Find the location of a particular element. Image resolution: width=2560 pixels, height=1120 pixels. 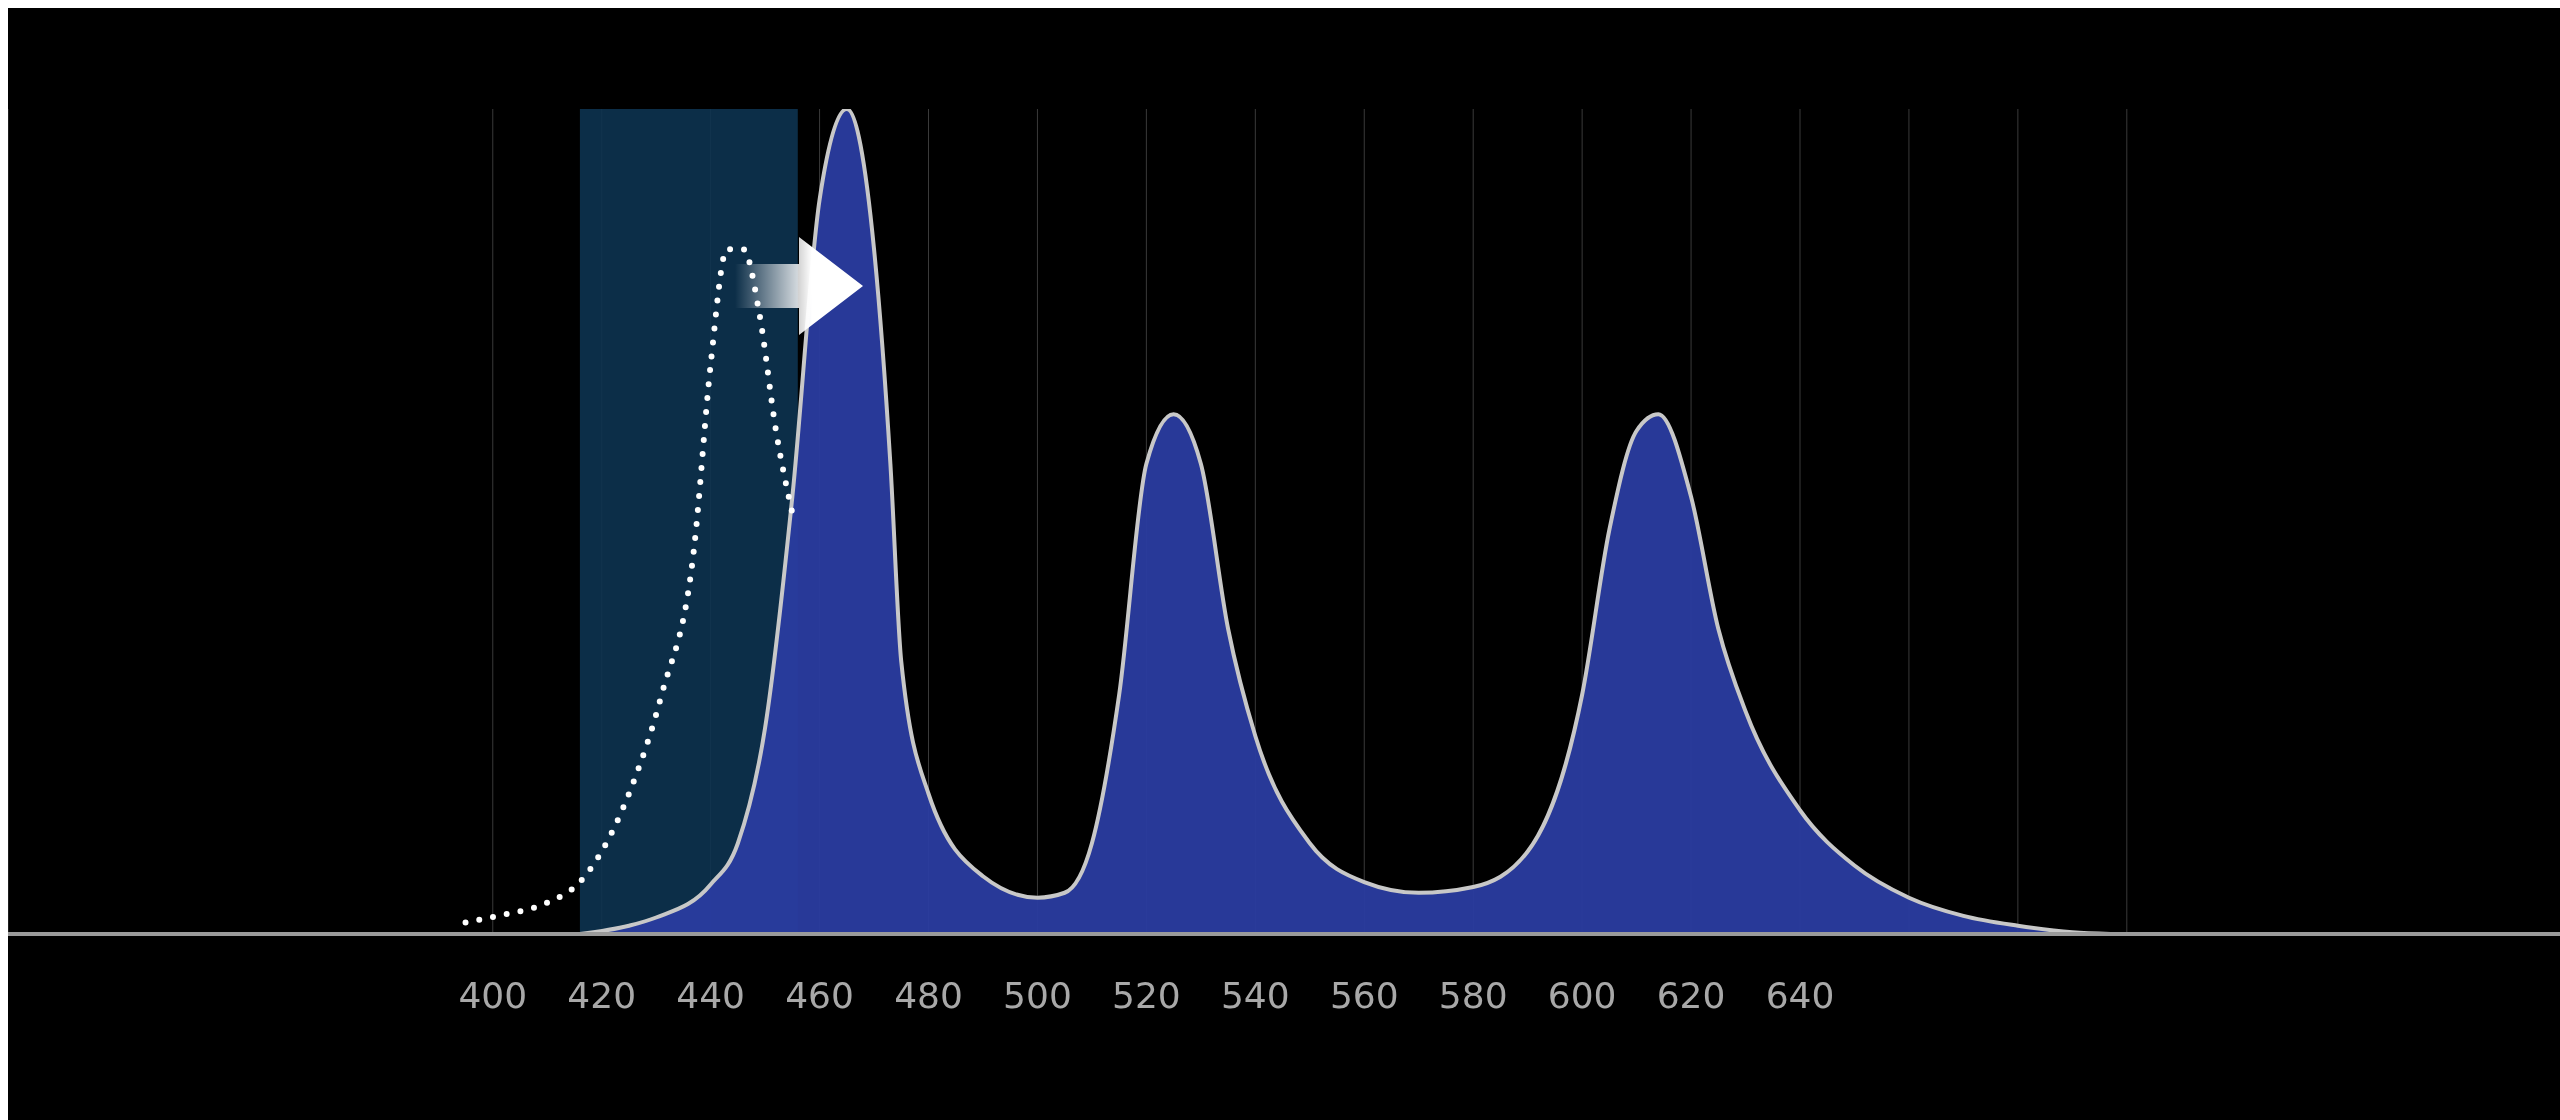

x-tick-label: 520 is located at coordinates (1146, 995).